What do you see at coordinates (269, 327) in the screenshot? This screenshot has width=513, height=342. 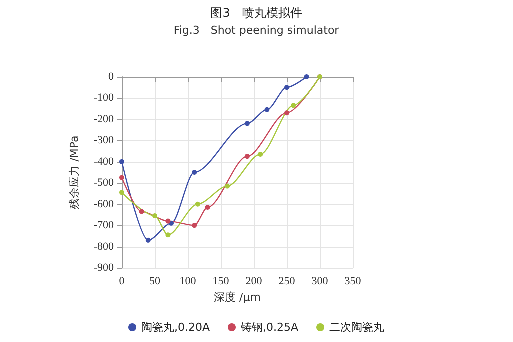 I see `legend-label: 铸钢,0.25A` at bounding box center [269, 327].